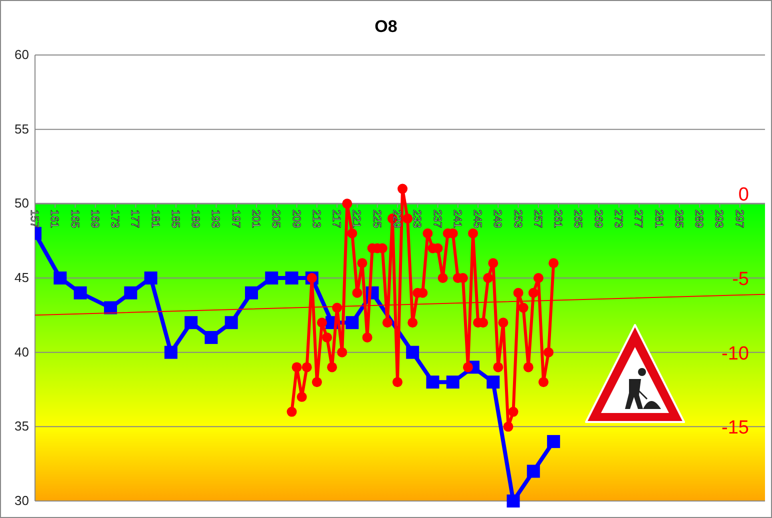  I want to click on x-tick-label: 169, so click(94, 219).